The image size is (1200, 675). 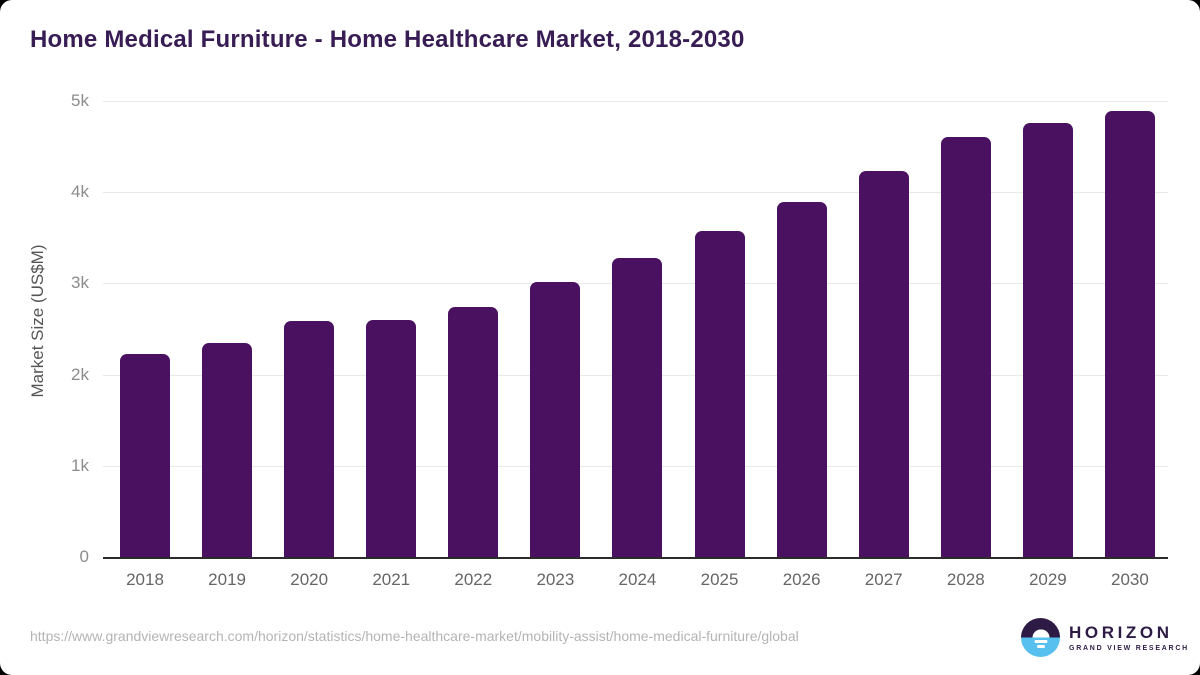 I want to click on y-tick-label-3k: 3k, so click(x=80, y=283).